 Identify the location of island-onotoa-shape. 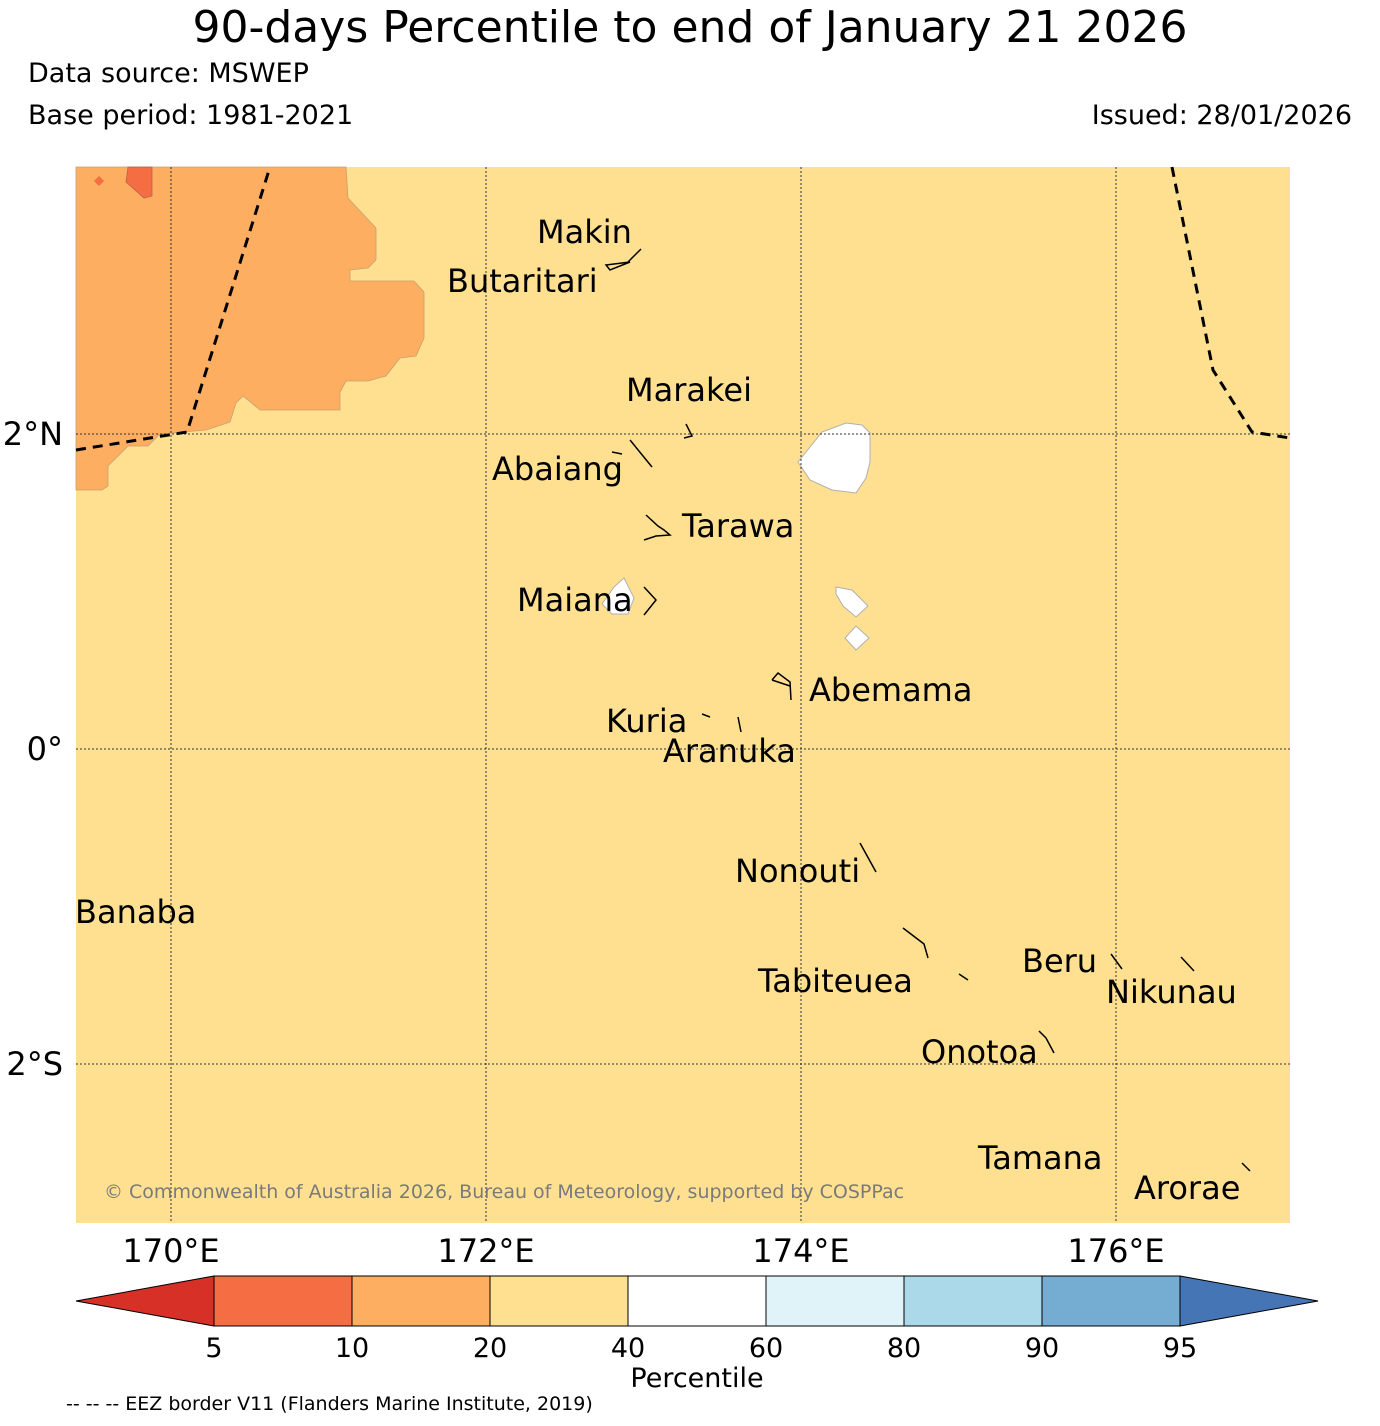
(1046, 1042).